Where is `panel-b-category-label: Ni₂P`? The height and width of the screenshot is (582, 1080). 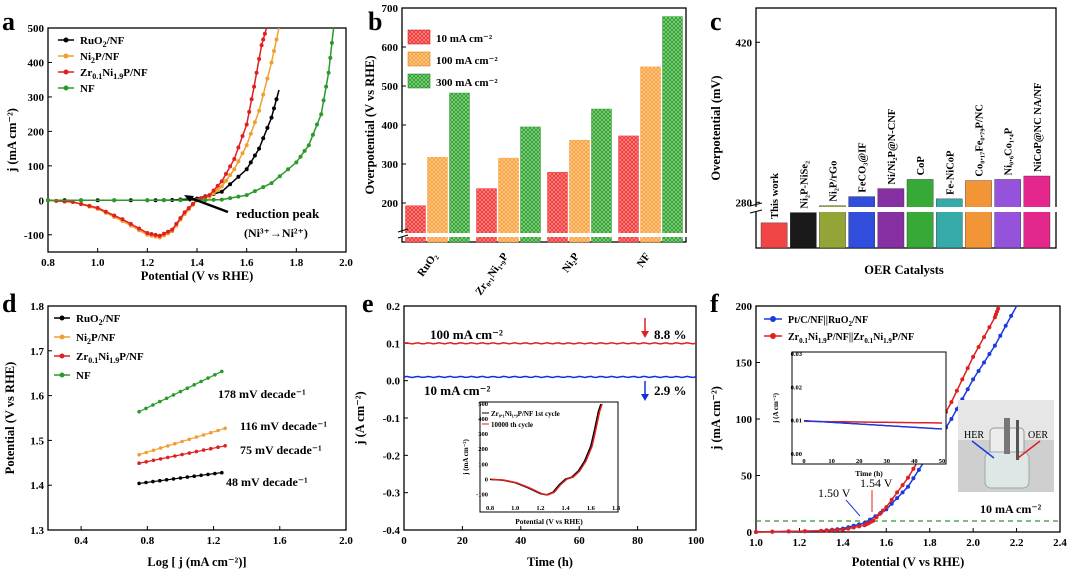 panel-b-category-label: Ni₂P is located at coordinates (571, 263).